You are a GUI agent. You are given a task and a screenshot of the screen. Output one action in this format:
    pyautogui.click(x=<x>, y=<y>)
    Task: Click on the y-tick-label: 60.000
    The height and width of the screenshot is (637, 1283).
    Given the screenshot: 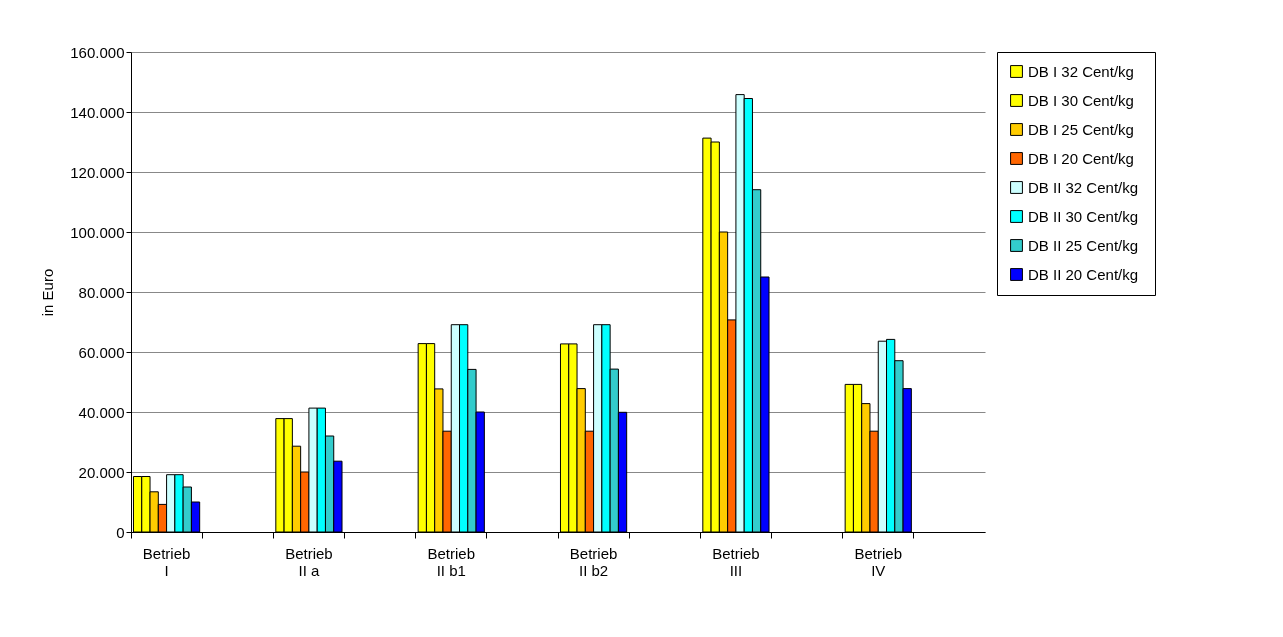 What is the action you would take?
    pyautogui.click(x=101, y=352)
    